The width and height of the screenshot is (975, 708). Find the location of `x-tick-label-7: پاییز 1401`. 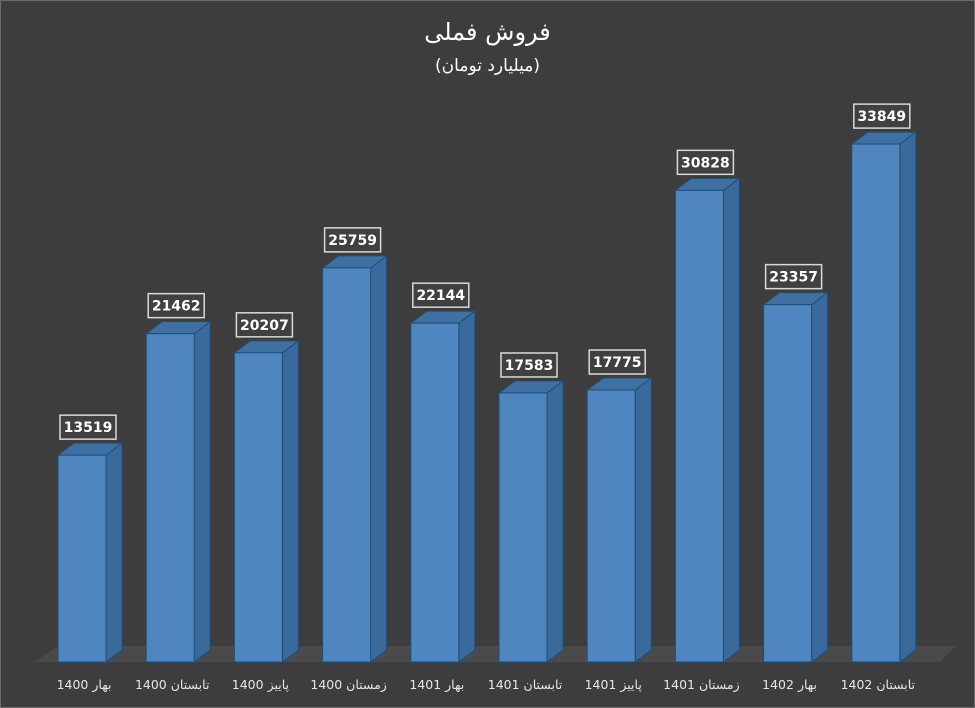

x-tick-label-7: پاییز 1401 is located at coordinates (614, 685).